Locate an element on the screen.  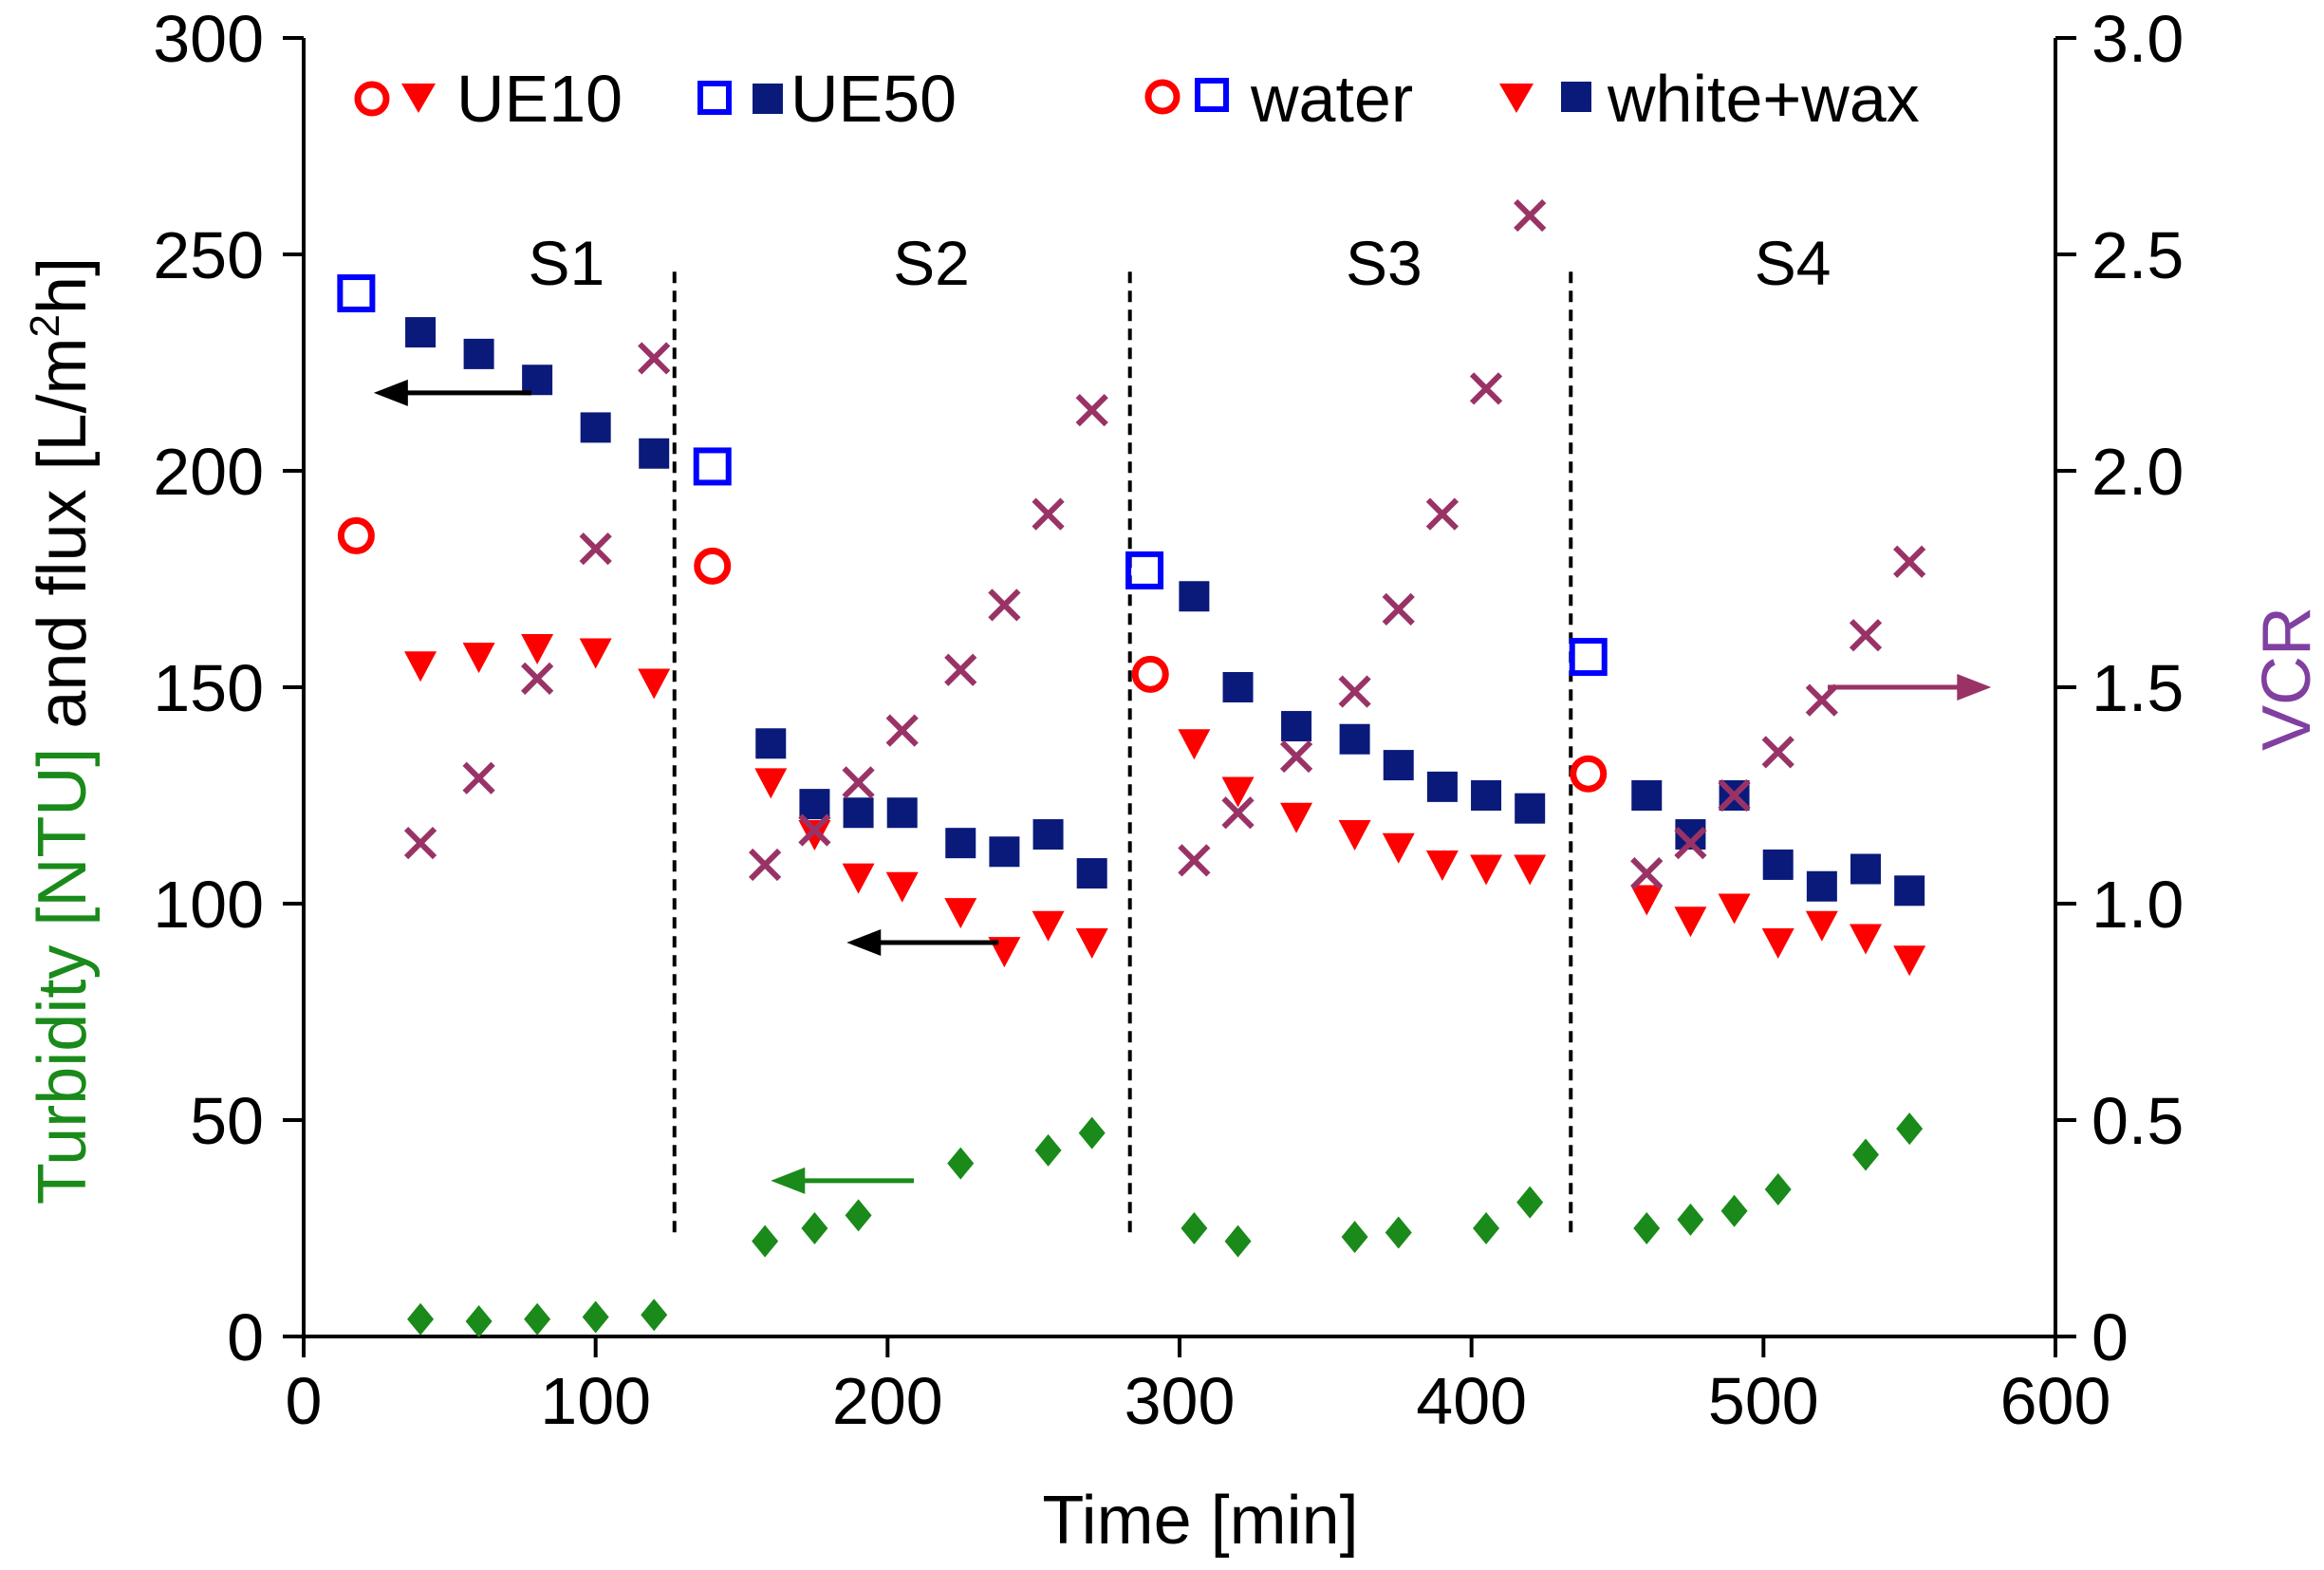
y2-tick-label: 1.0 is located at coordinates (2138, 905).